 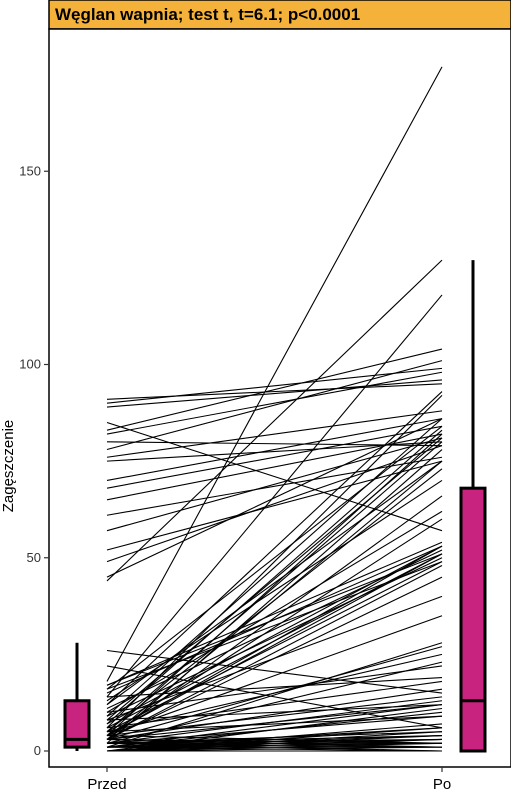 I want to click on x-category-label: Przed, so click(x=106, y=783).